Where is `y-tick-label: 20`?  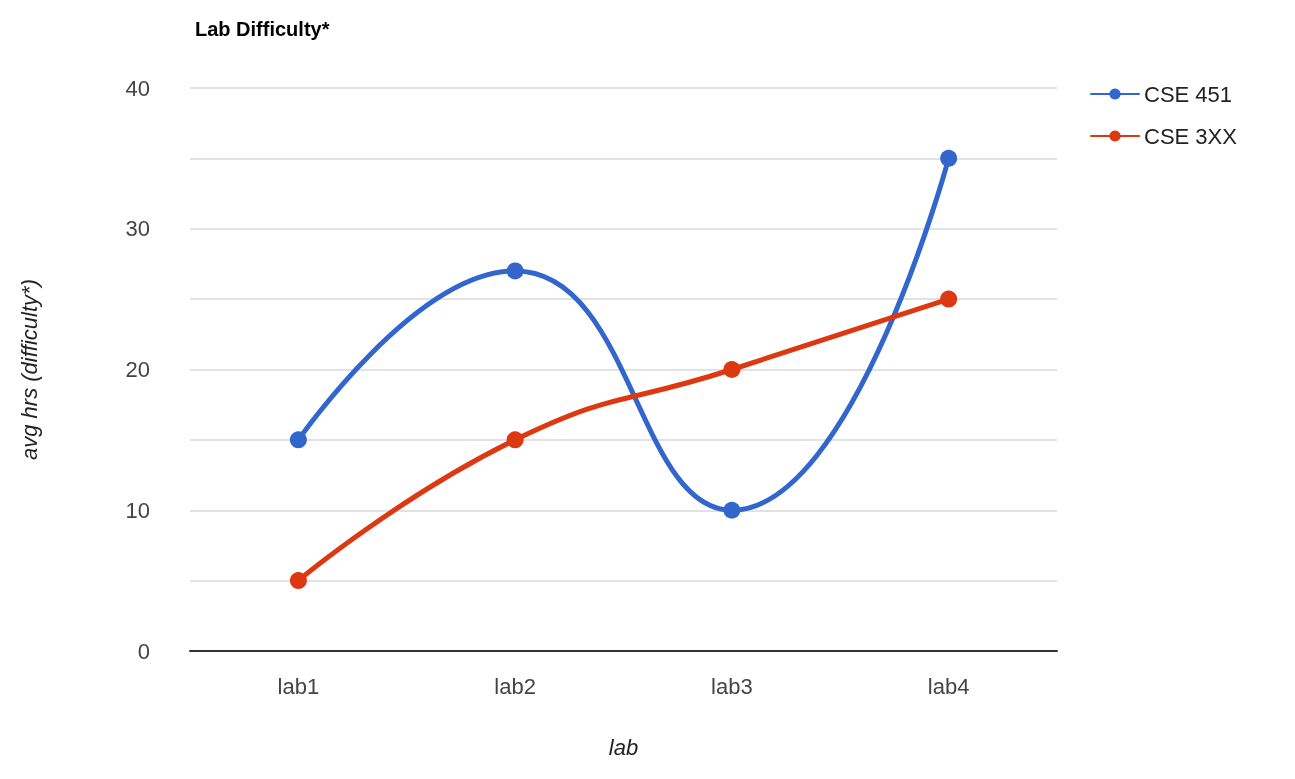 y-tick-label: 20 is located at coordinates (137, 369).